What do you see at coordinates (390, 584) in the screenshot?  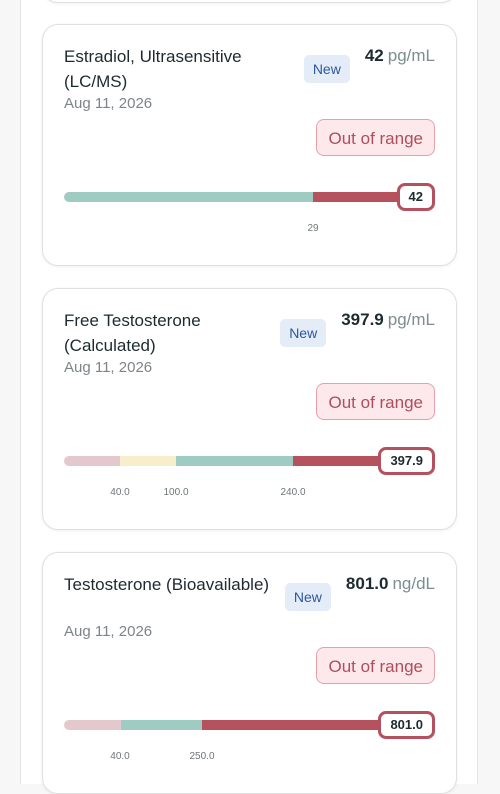 I see `result-value: 801.0 ng/dL` at bounding box center [390, 584].